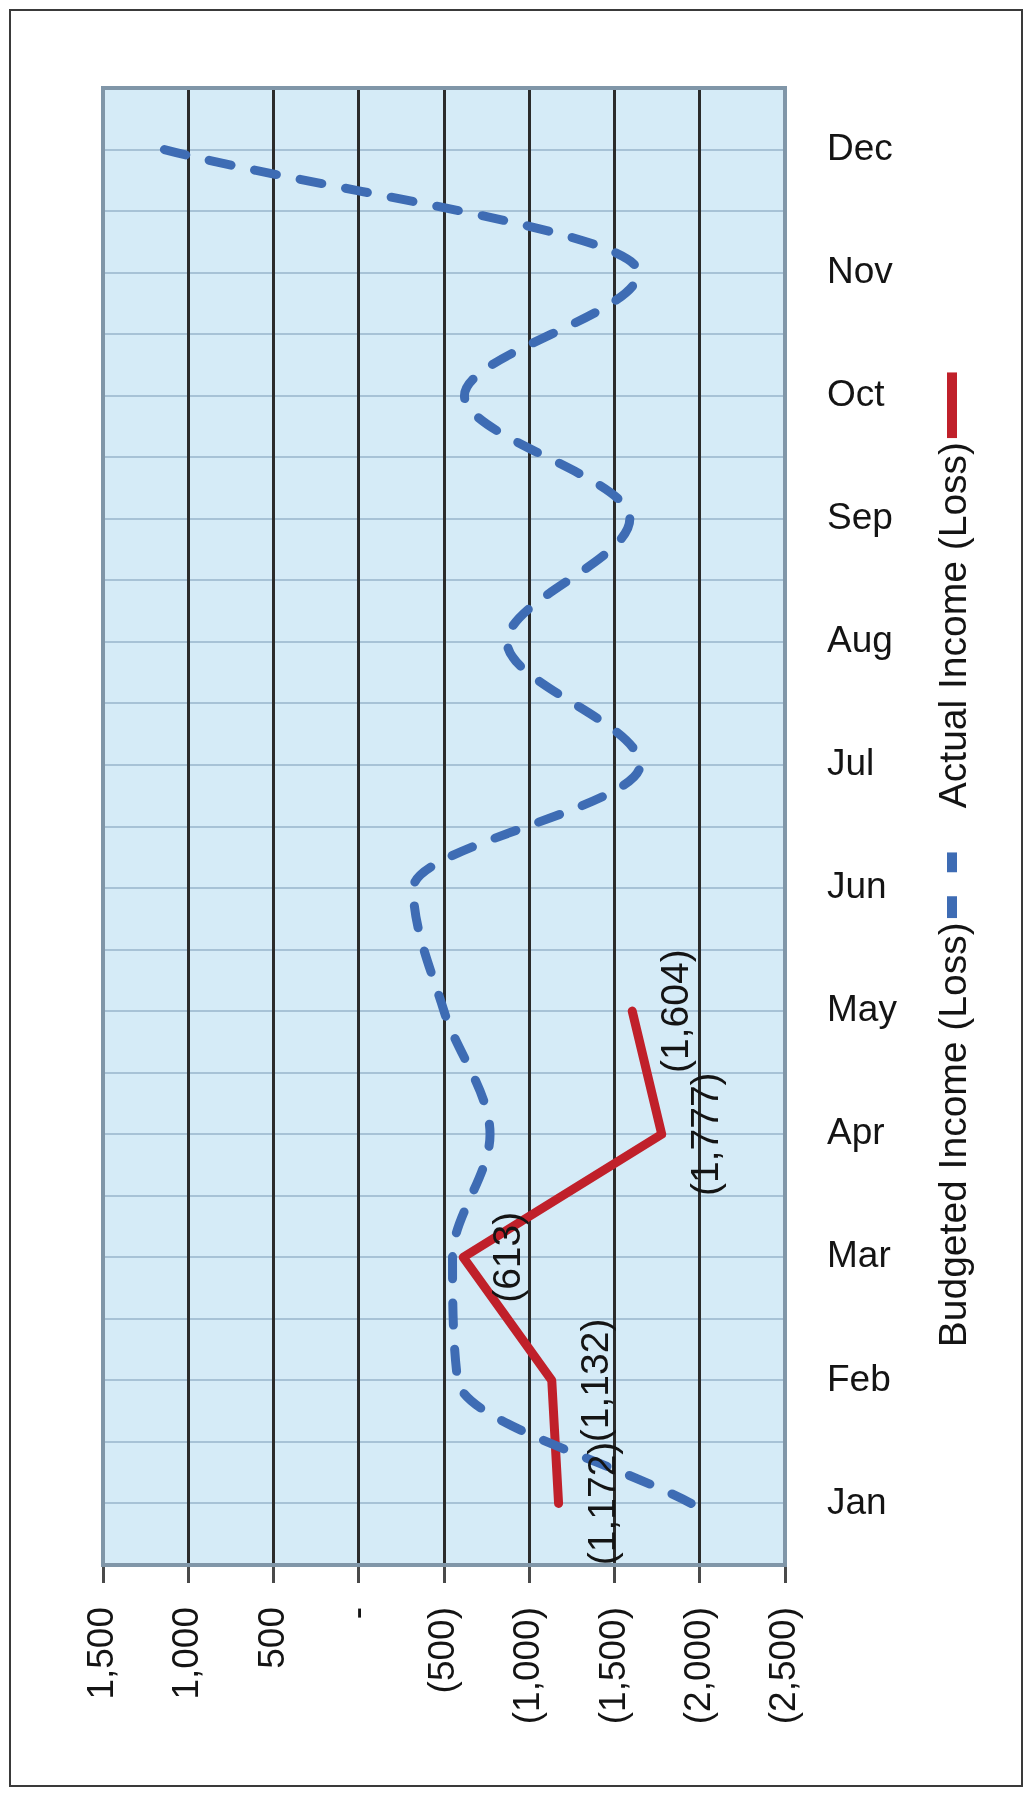 The height and width of the screenshot is (1795, 1032). Describe the element at coordinates (860, 270) in the screenshot. I see `y-tick-label: Nov` at that location.